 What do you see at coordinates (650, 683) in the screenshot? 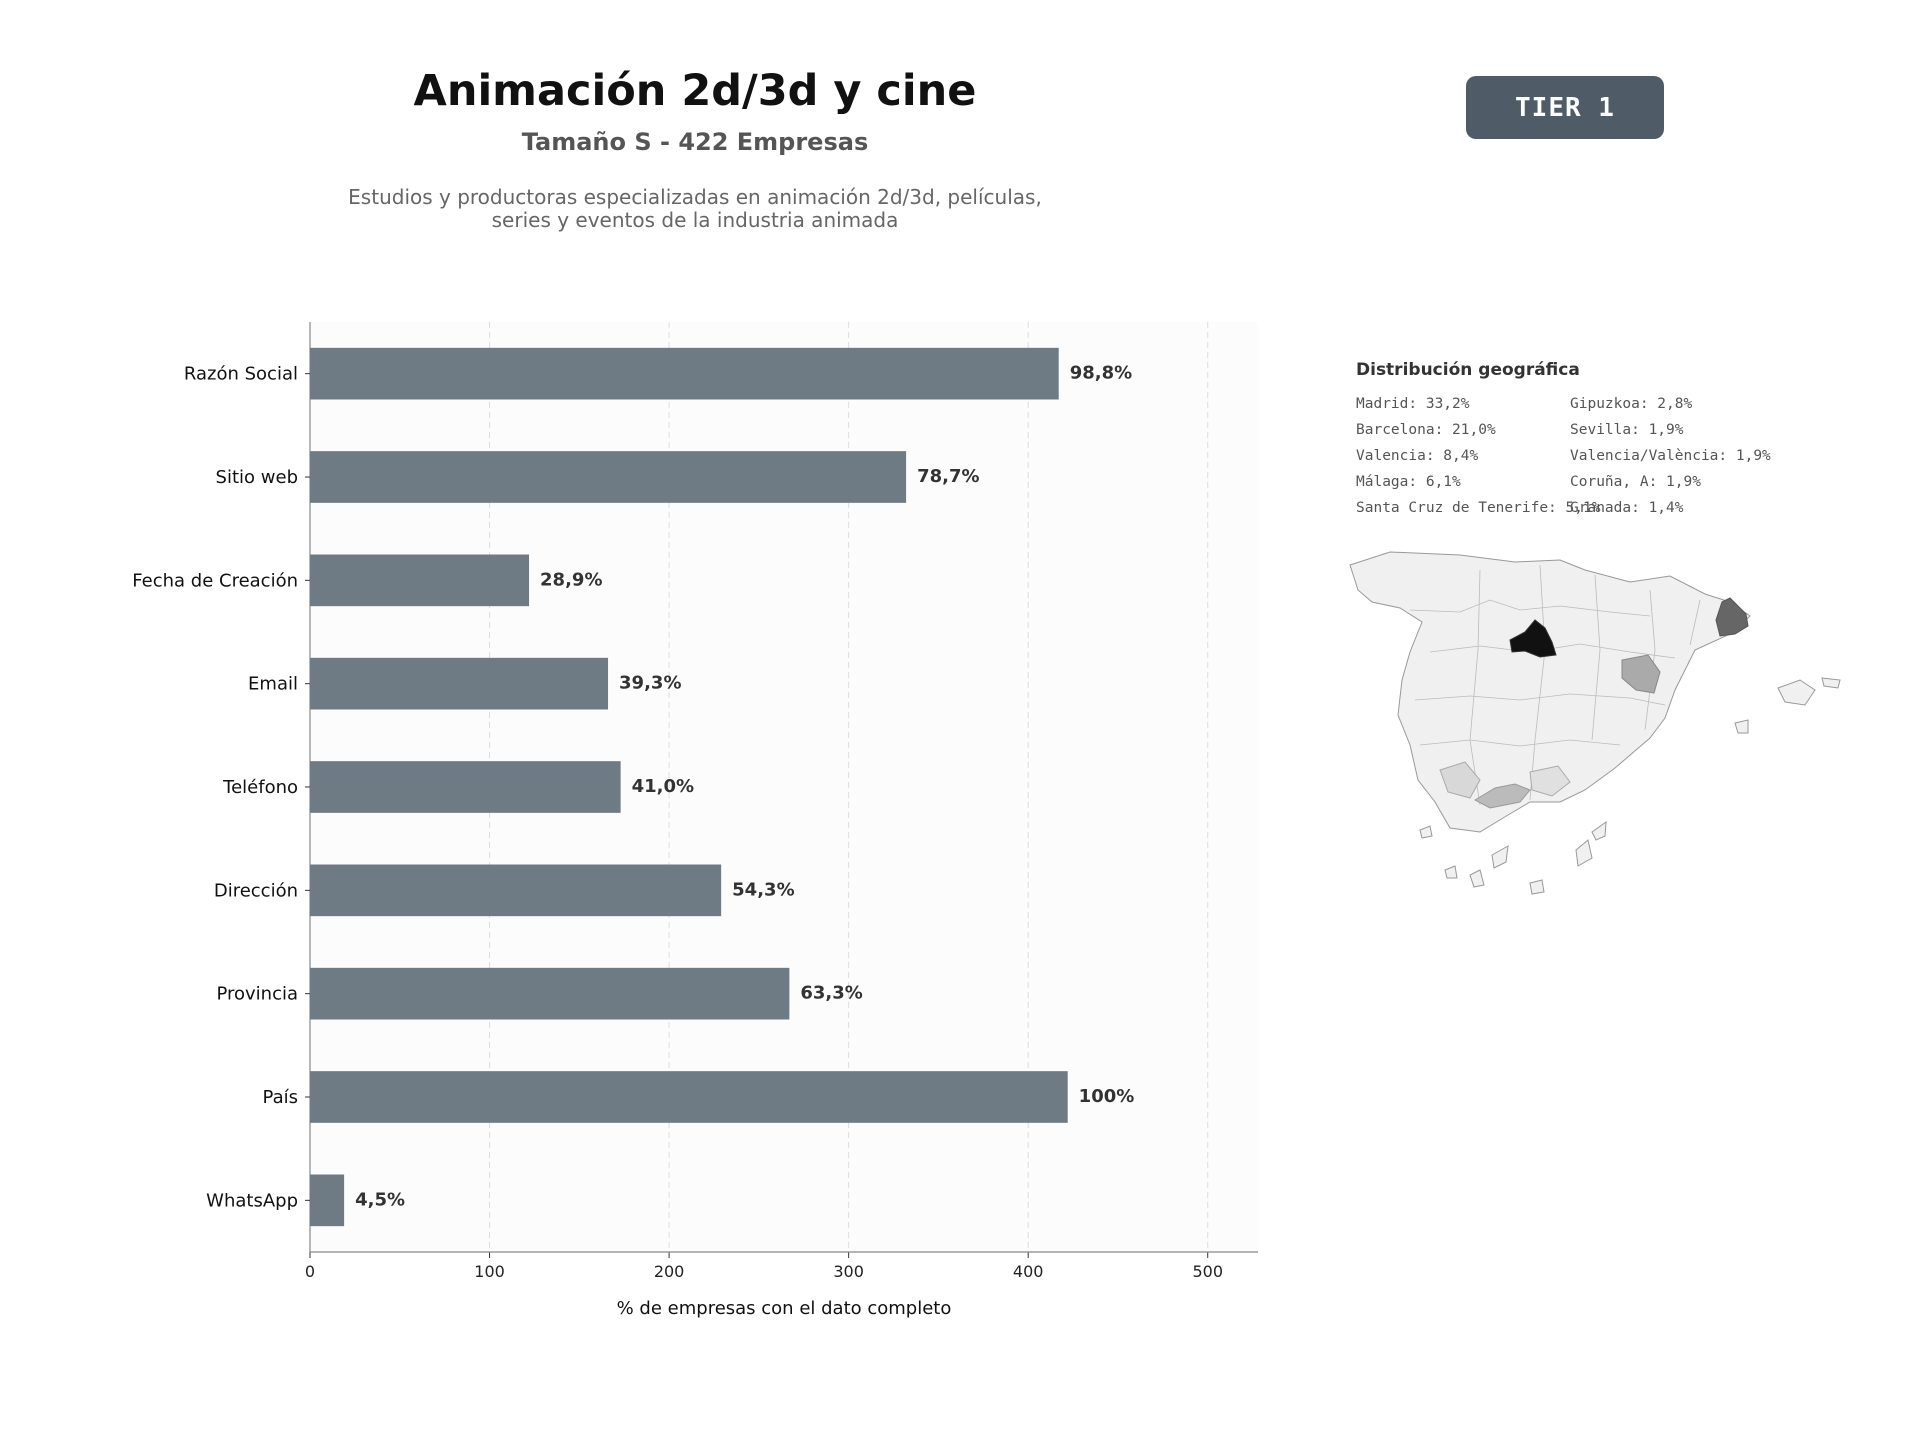
I see `bar-value-label: 39,3%` at bounding box center [650, 683].